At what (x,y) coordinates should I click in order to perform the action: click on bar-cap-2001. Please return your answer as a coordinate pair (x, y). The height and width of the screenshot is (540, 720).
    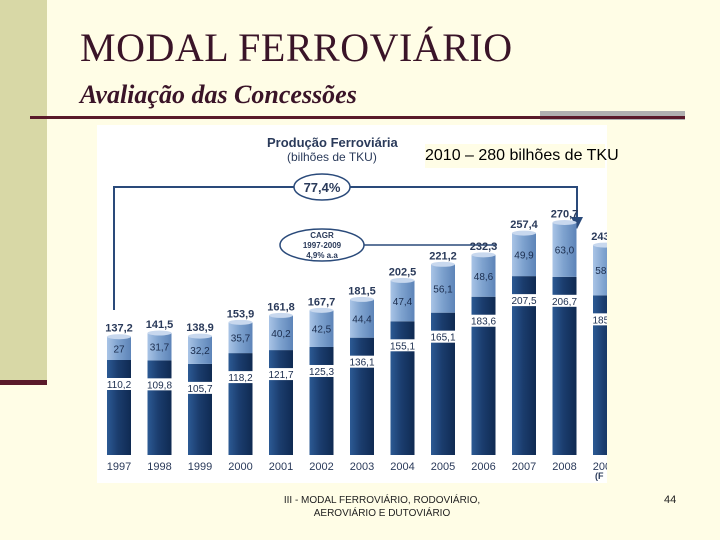
    Looking at the image, I should click on (281, 315).